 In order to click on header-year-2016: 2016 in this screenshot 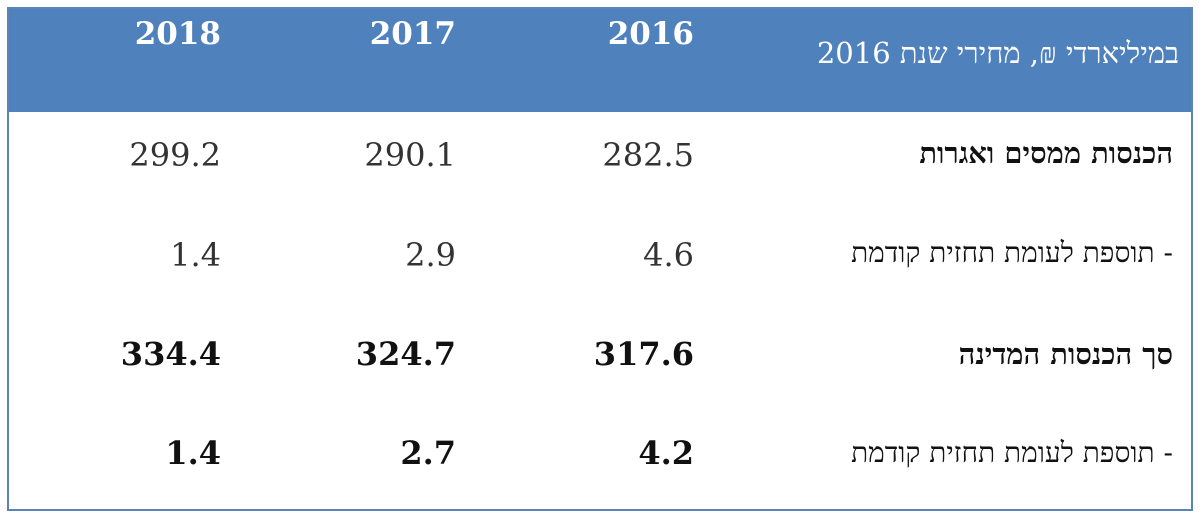, I will do `click(650, 34)`.